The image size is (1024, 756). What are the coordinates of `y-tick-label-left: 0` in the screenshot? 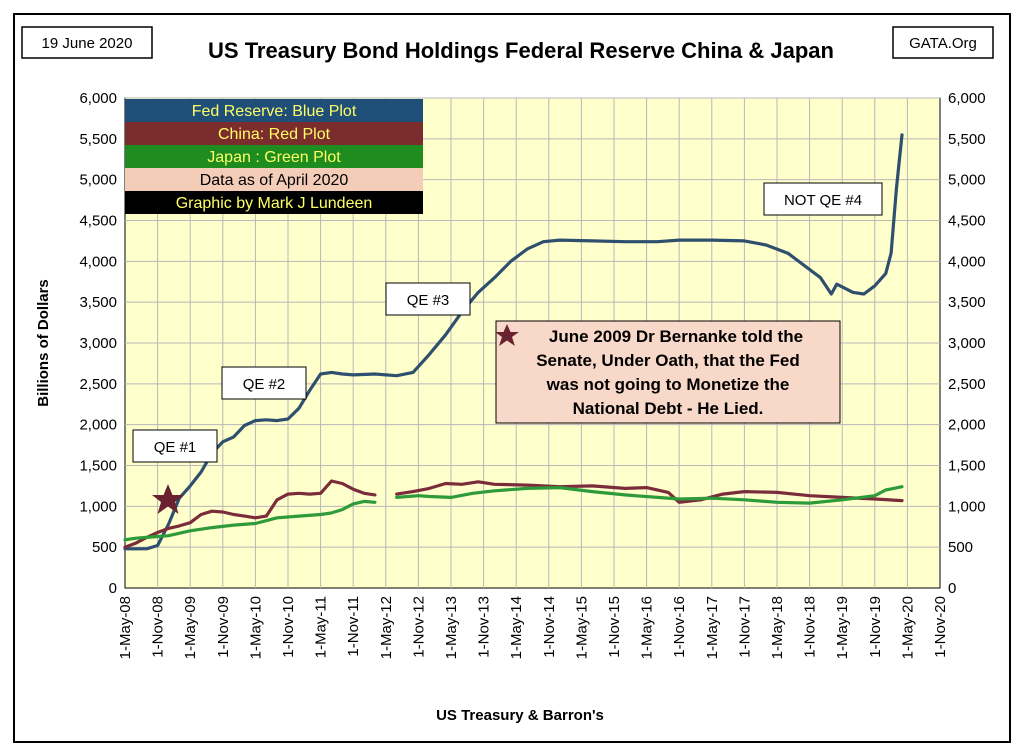 It's located at (113, 588).